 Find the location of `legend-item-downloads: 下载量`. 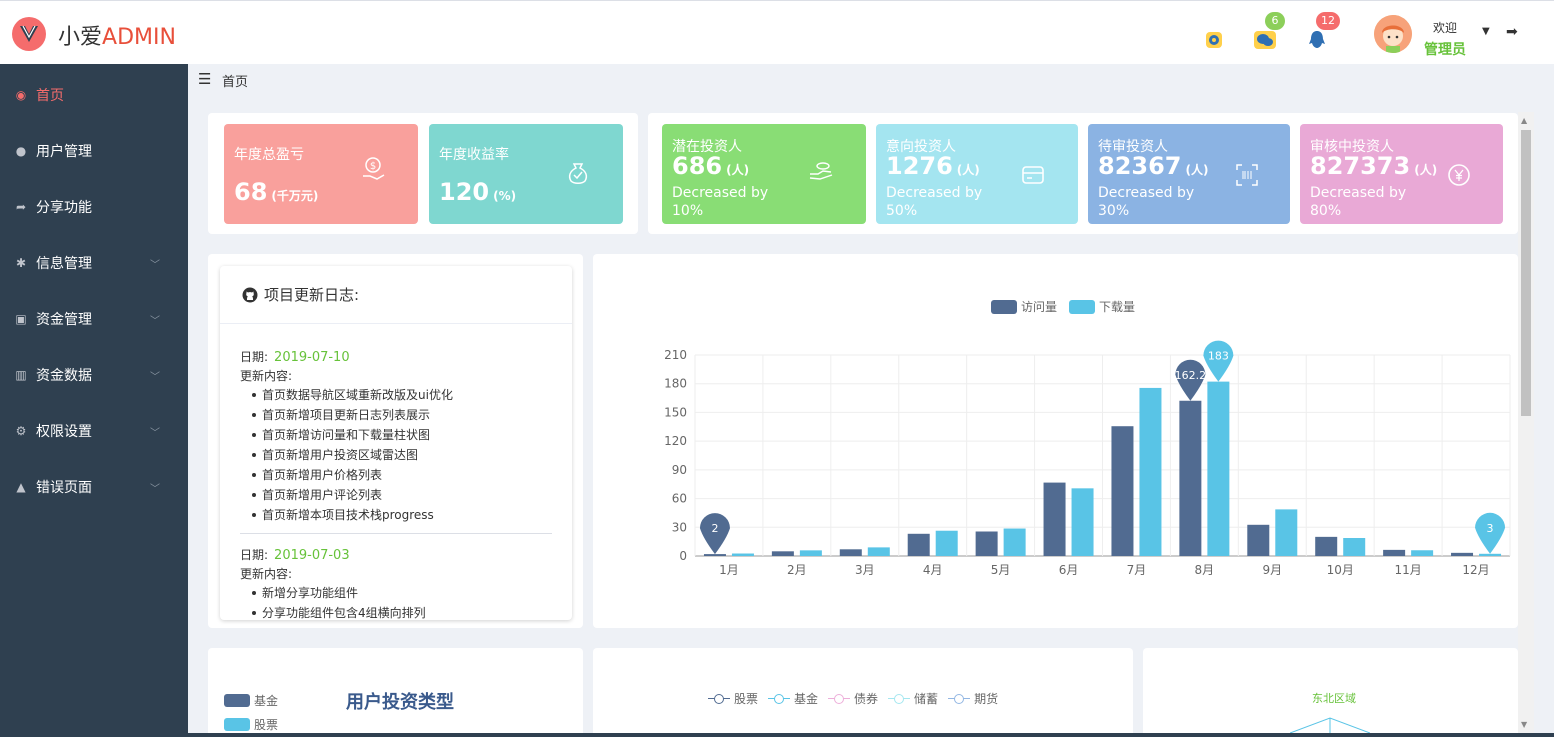

legend-item-downloads: 下载量 is located at coordinates (1102, 306).